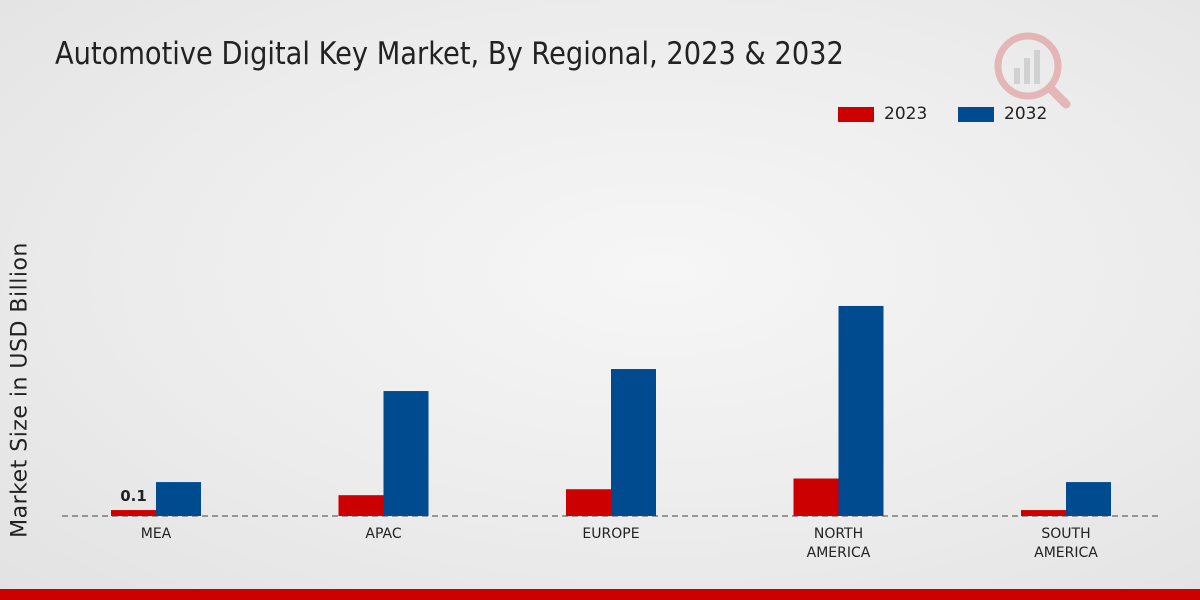  Describe the element at coordinates (861, 410) in the screenshot. I see `bar-2032-north-america` at that location.